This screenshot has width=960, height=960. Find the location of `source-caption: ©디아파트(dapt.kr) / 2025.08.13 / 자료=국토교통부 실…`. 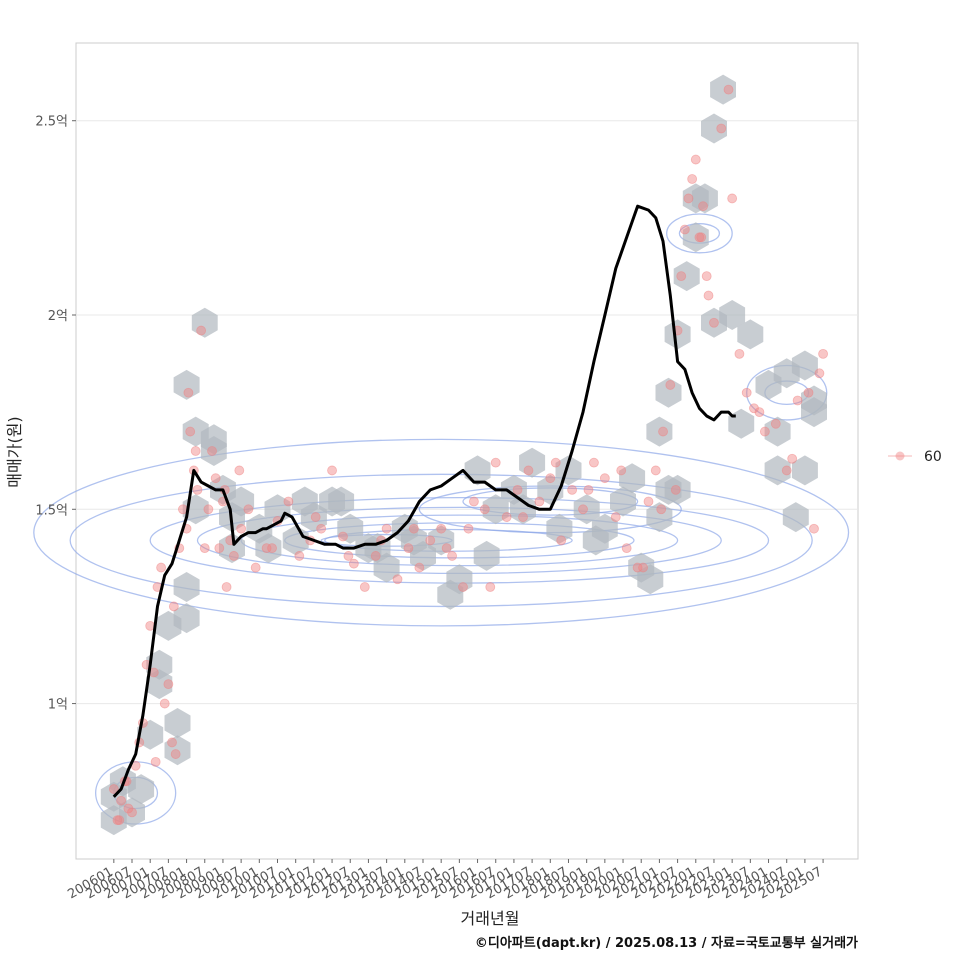

source-caption: ©디아파트(dapt.kr) / 2025.08.13 / 자료=국토교통부 실… is located at coordinates (666, 943).